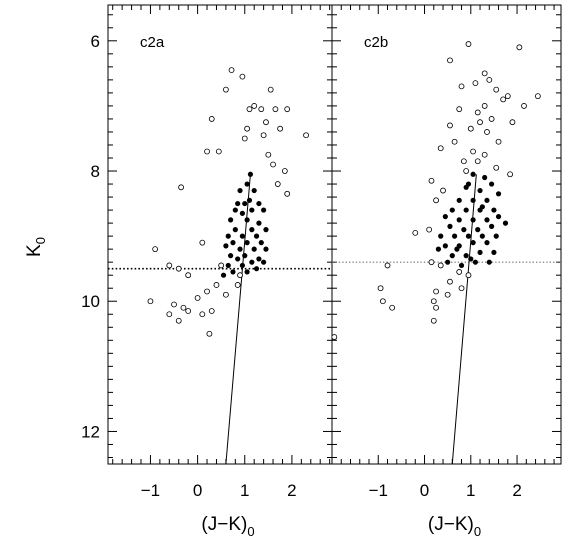 Image resolution: width=570 pixels, height=547 pixels. I want to click on fit-line, so click(464, 319).